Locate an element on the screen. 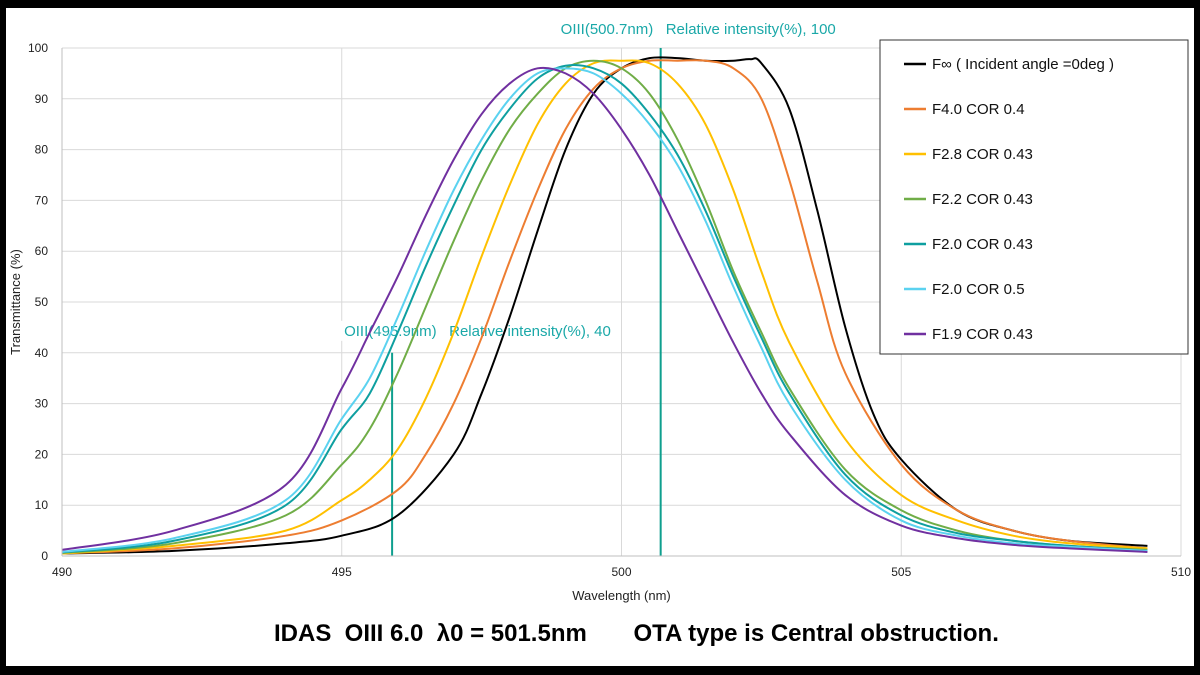  legend-label: F2.0 COR 0.5 is located at coordinates (978, 289).